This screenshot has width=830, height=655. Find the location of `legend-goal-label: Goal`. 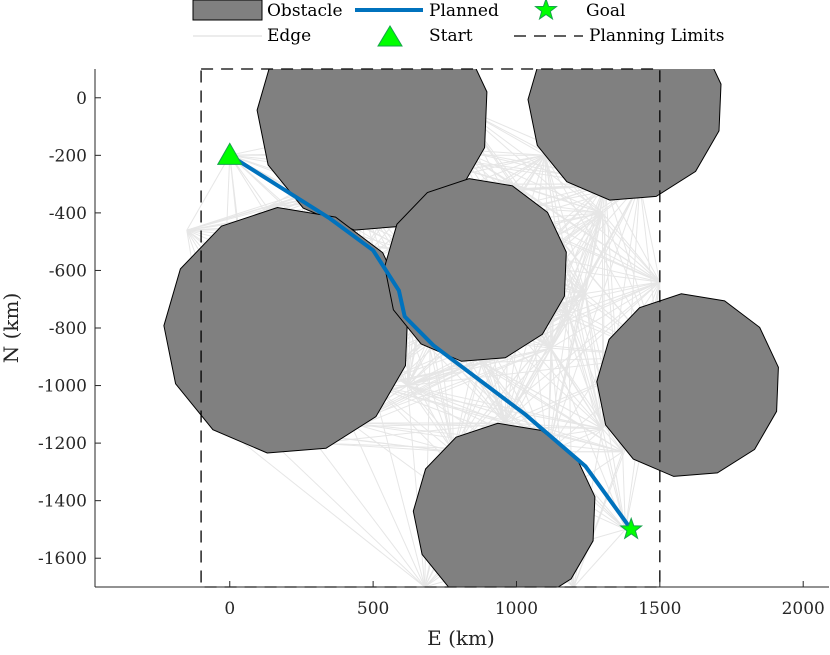

legend-goal-label: Goal is located at coordinates (605, 11).